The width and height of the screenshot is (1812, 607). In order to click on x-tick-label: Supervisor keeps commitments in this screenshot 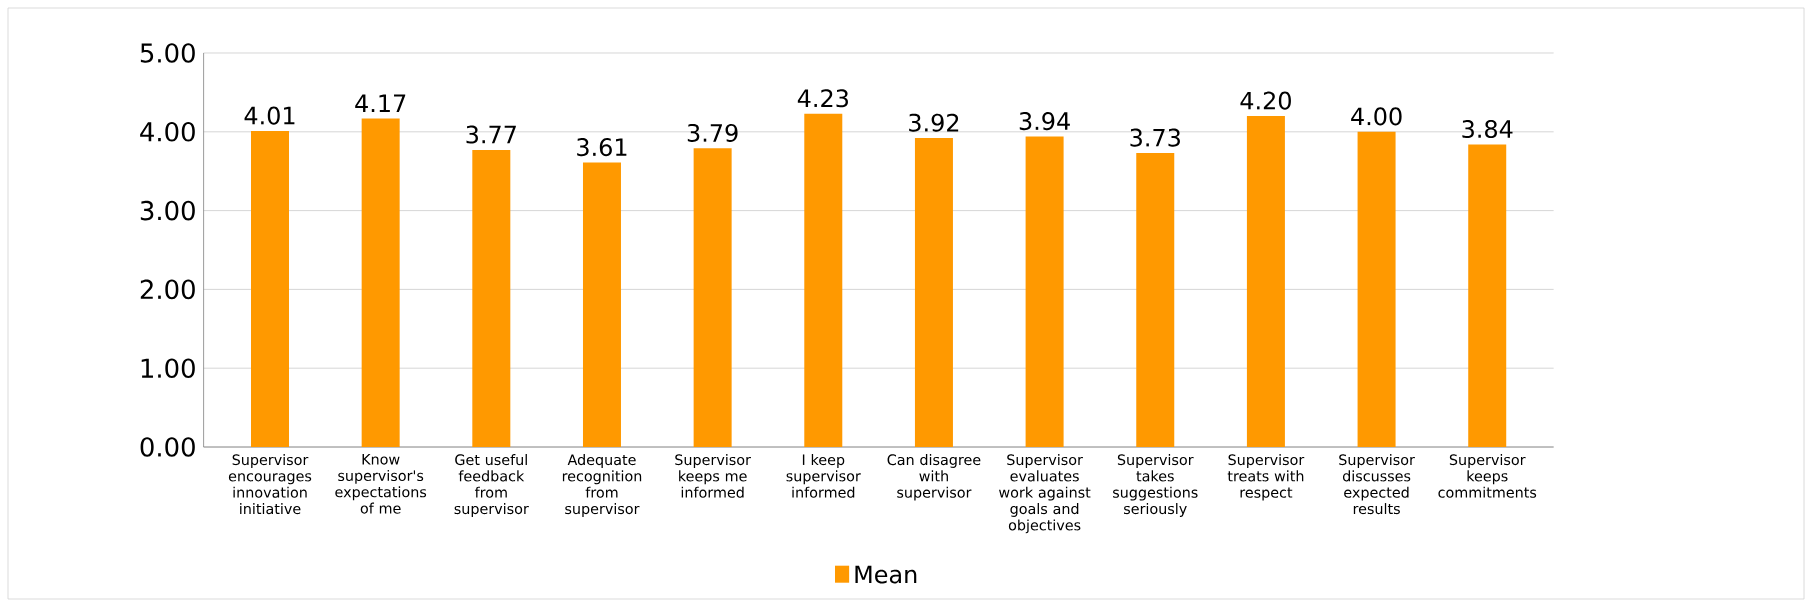, I will do `click(1487, 476)`.